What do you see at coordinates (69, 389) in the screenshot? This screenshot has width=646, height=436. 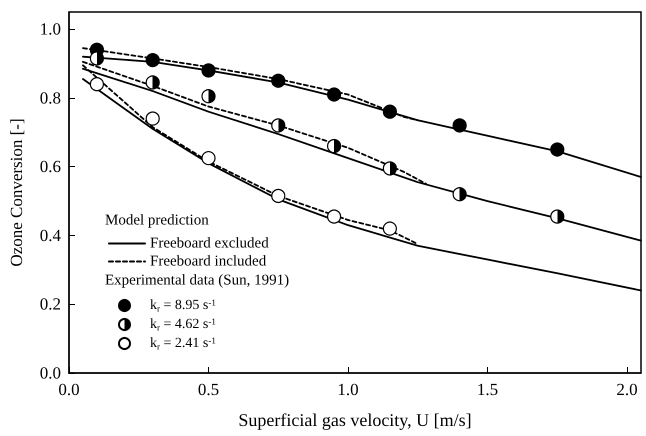 I see `x-tick-label: 0.0` at bounding box center [69, 389].